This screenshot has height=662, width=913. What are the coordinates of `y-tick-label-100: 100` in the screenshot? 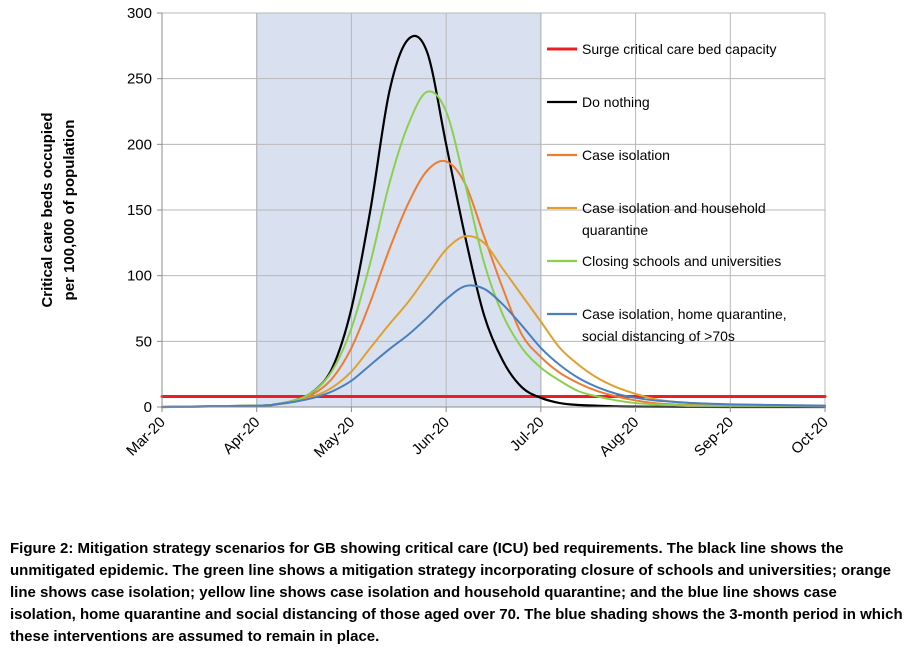 It's located at (139, 276).